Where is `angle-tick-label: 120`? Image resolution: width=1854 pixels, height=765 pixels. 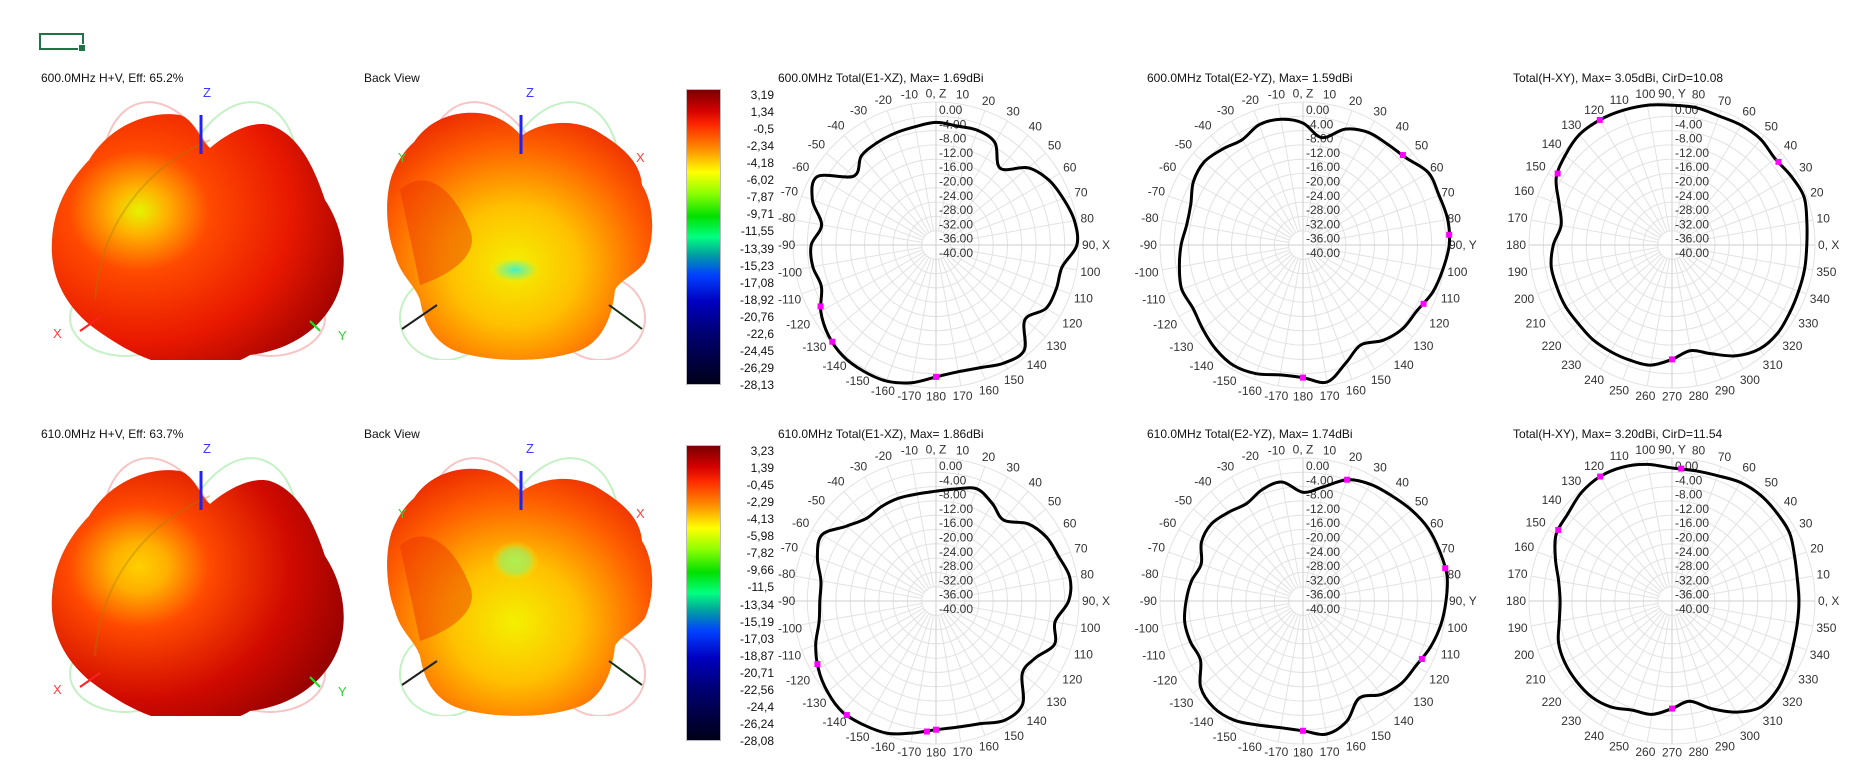 angle-tick-label: 120 is located at coordinates (1439, 324).